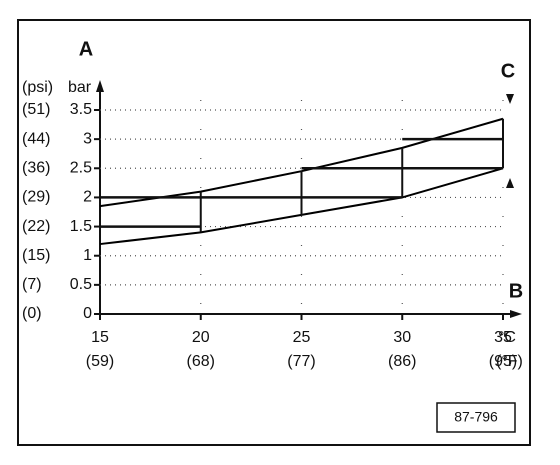 The width and height of the screenshot is (560, 465). Describe the element at coordinates (81, 109) in the screenshot. I see `y-tick-label: 3.5` at that location.